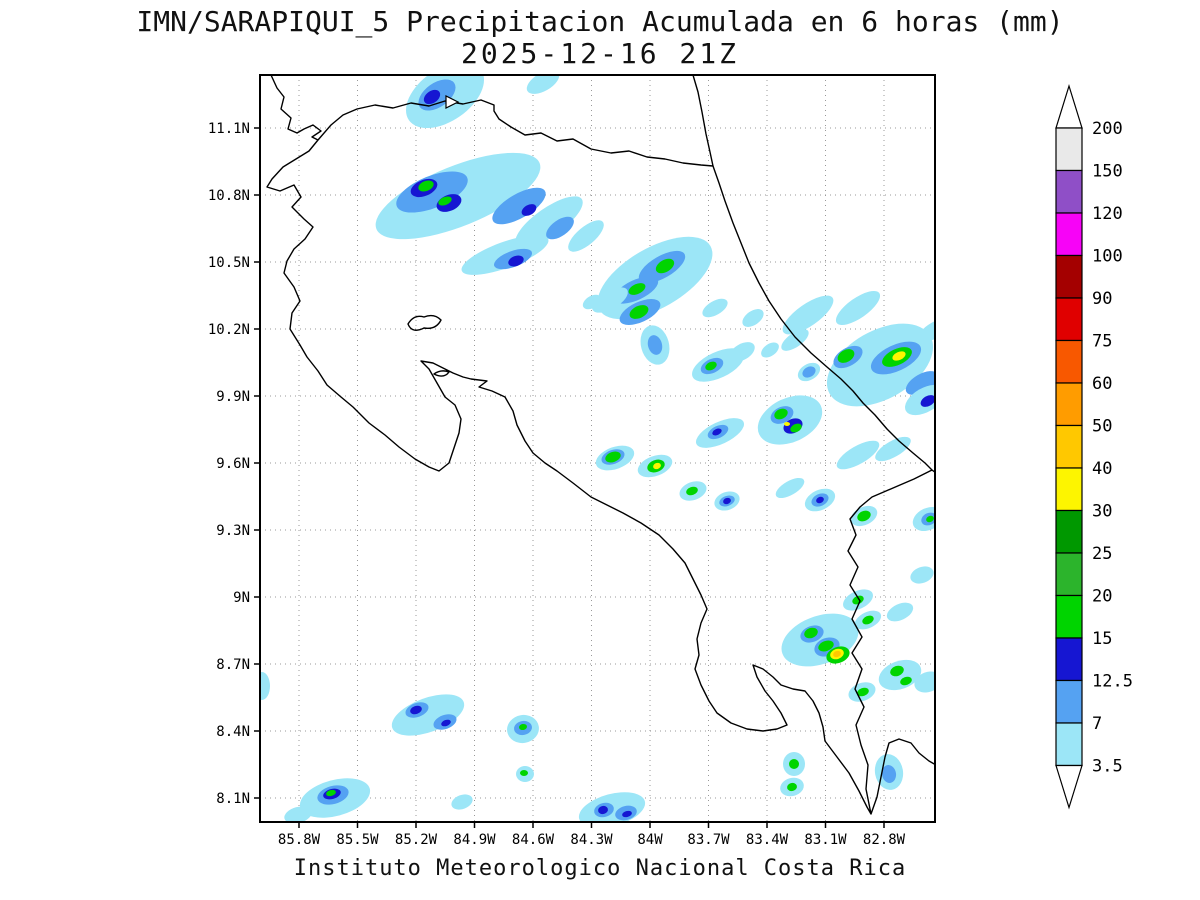 The width and height of the screenshot is (1200, 900). What do you see at coordinates (767, 840) in the screenshot?
I see `lon-tick-label: 83.4W` at bounding box center [767, 840].